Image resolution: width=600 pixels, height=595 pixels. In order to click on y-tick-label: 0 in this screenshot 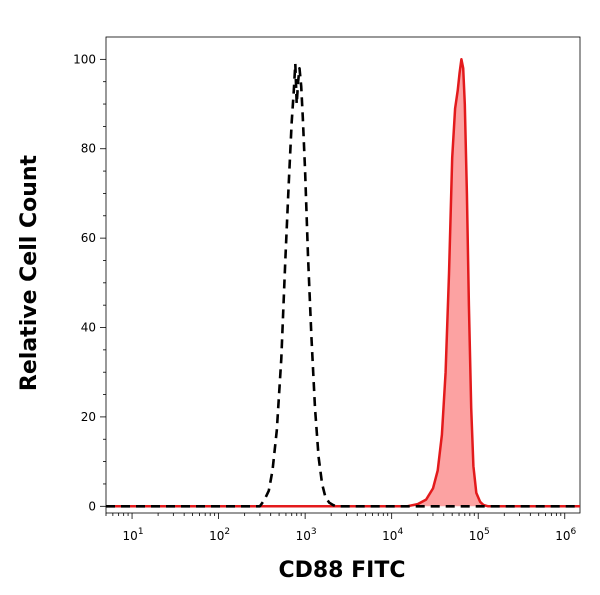, I will do `click(92, 506)`.